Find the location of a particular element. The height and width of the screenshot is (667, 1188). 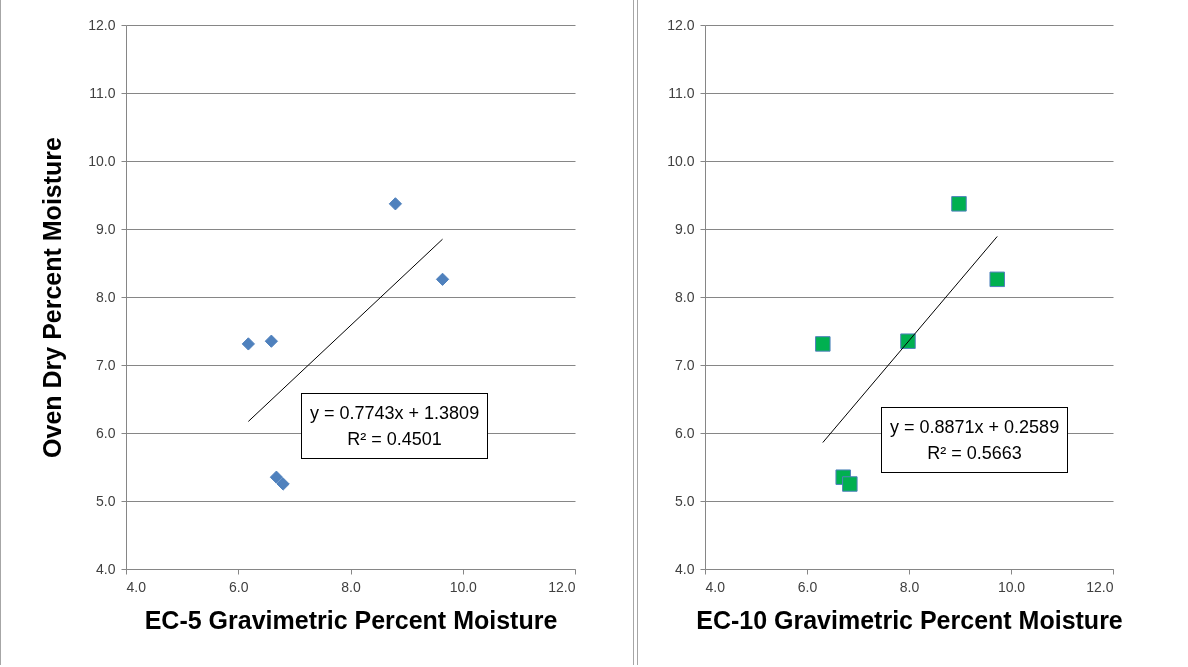

x-axis-title: EC-10 Gravimetric Percent Moisture is located at coordinates (909, 619).